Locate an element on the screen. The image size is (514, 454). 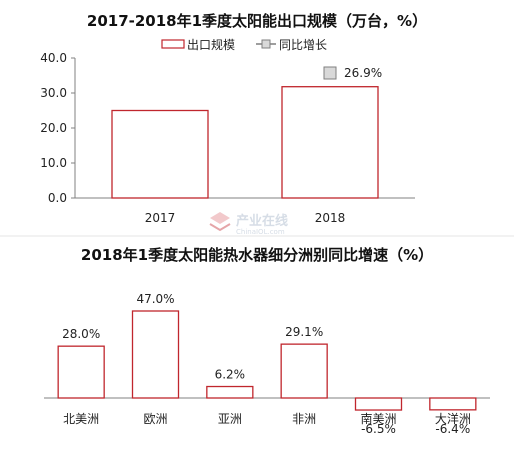
chart1-legend: 出口规模 同比增长 is located at coordinates (244, 44).